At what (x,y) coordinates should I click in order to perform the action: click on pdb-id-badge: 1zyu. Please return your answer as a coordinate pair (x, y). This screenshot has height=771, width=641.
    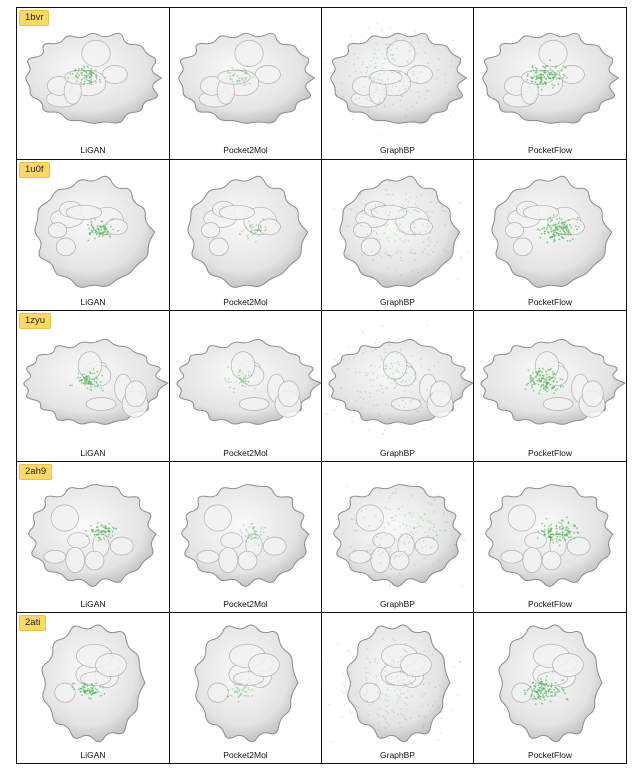
    Looking at the image, I should click on (35, 321).